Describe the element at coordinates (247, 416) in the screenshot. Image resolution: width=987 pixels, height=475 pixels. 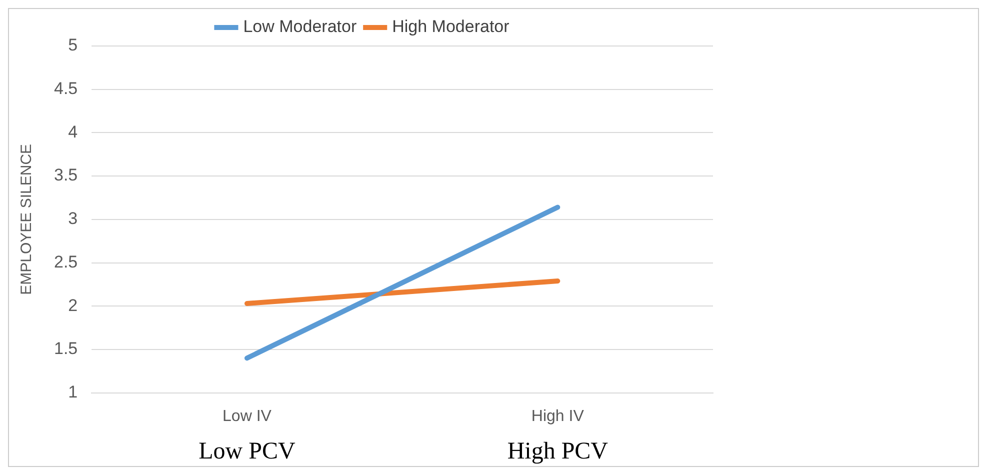
I see `x-tick-label: Low IV` at that location.